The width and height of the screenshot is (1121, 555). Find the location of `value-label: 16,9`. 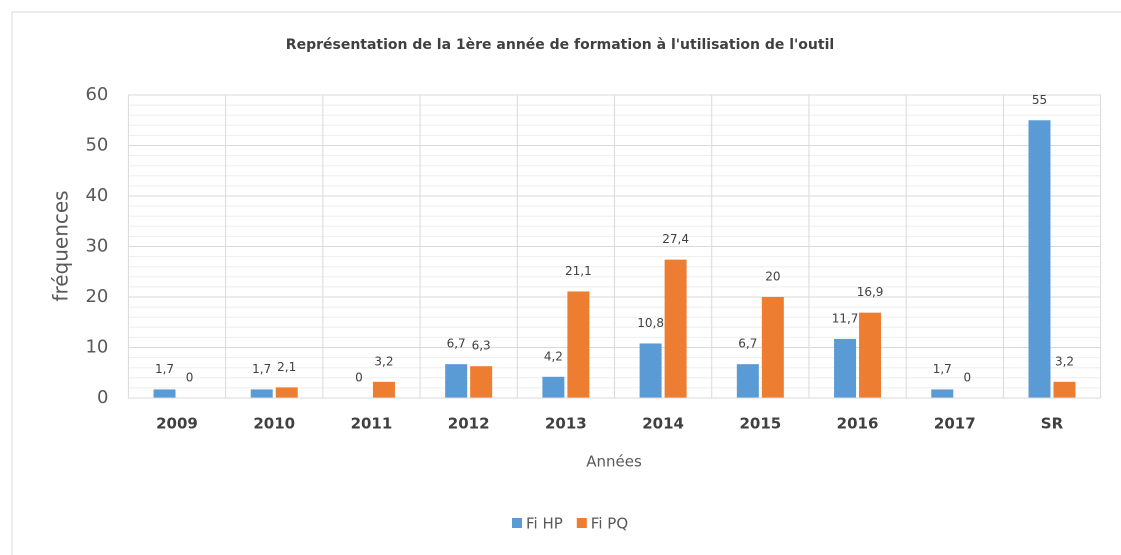

value-label: 16,9 is located at coordinates (870, 292).